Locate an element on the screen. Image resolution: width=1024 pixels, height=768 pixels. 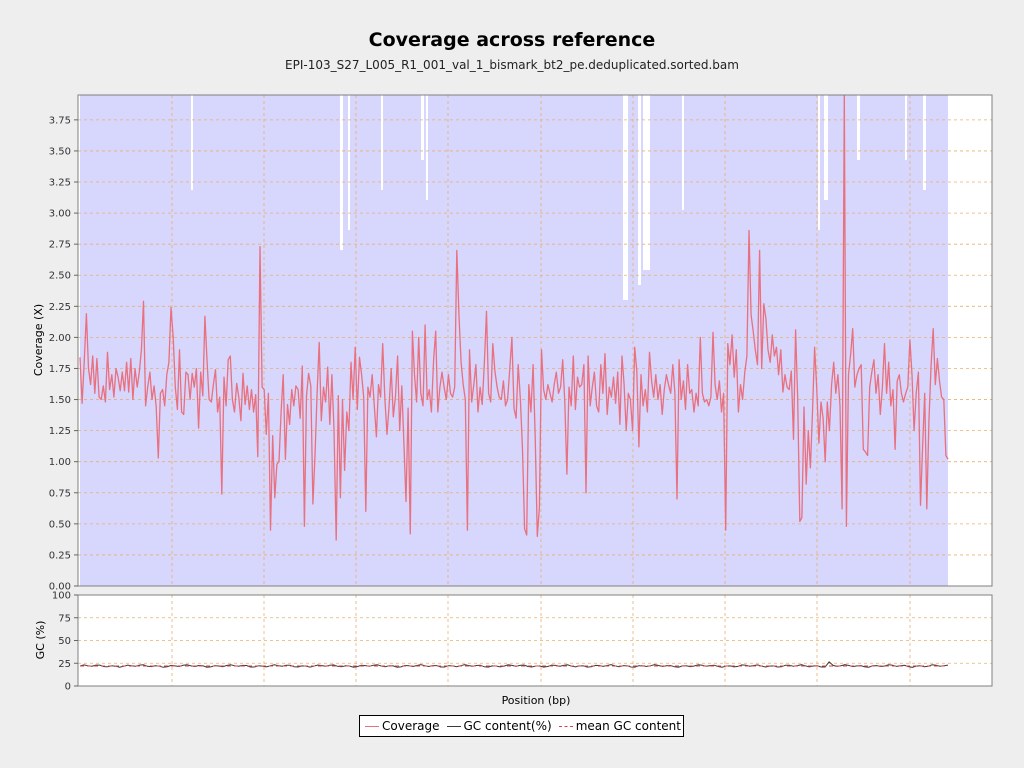
x-axis-label: Position (bp) is located at coordinates (536, 700).